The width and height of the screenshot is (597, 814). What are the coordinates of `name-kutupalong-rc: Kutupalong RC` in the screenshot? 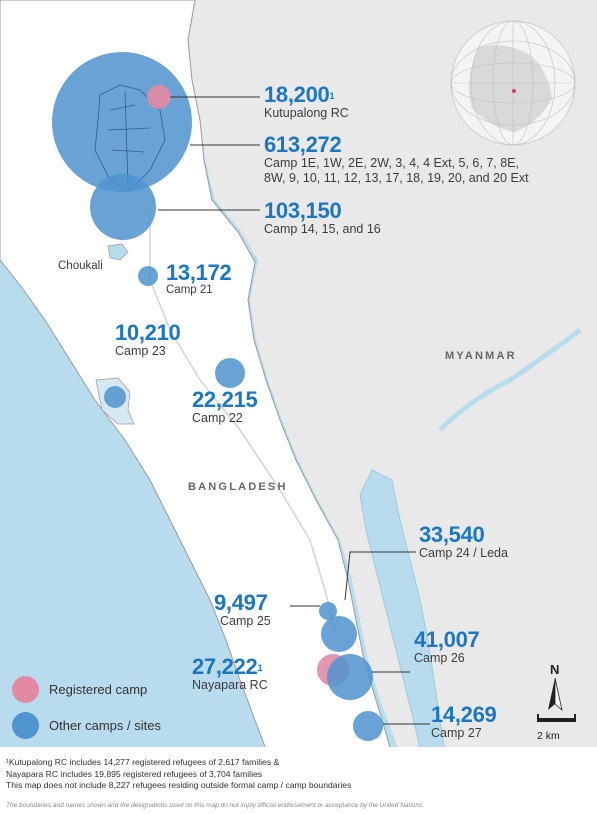 It's located at (306, 113).